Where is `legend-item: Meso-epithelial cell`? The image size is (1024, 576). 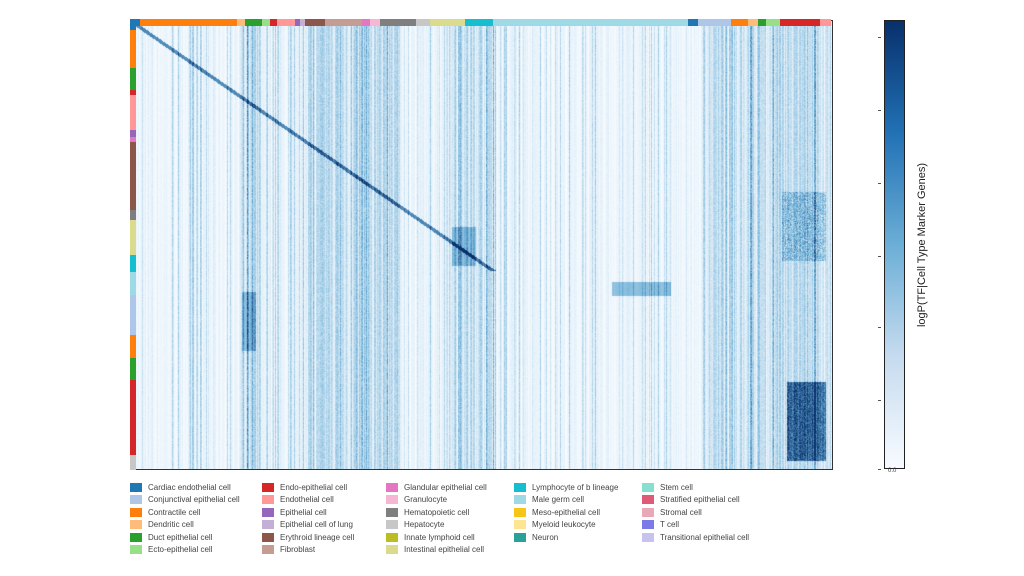
legend-item: Meso-epithelial cell is located at coordinates (557, 512).